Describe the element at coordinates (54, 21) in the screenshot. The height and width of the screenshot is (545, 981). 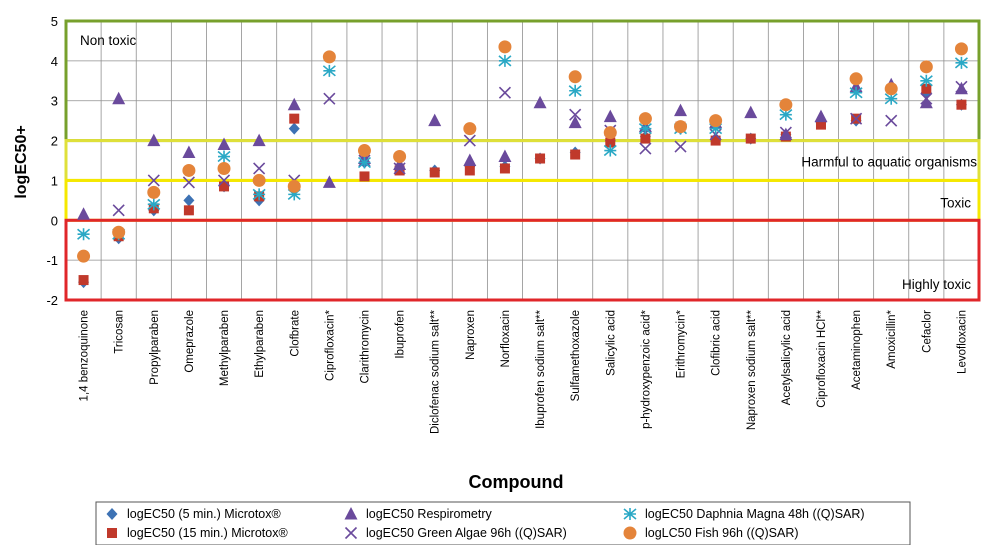
I see `y-tick-label: 5` at that location.